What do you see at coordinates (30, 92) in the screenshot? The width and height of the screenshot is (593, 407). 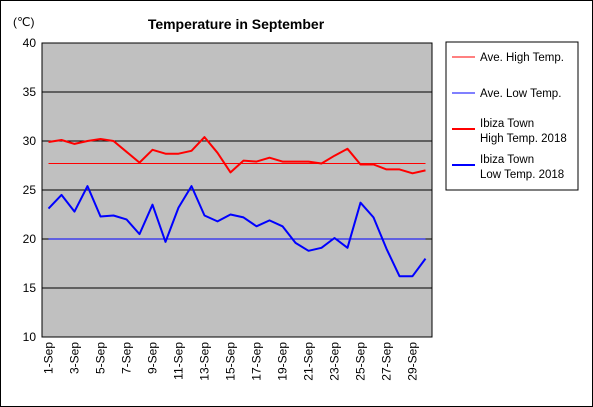 I see `y-tick-label: 35` at bounding box center [30, 92].